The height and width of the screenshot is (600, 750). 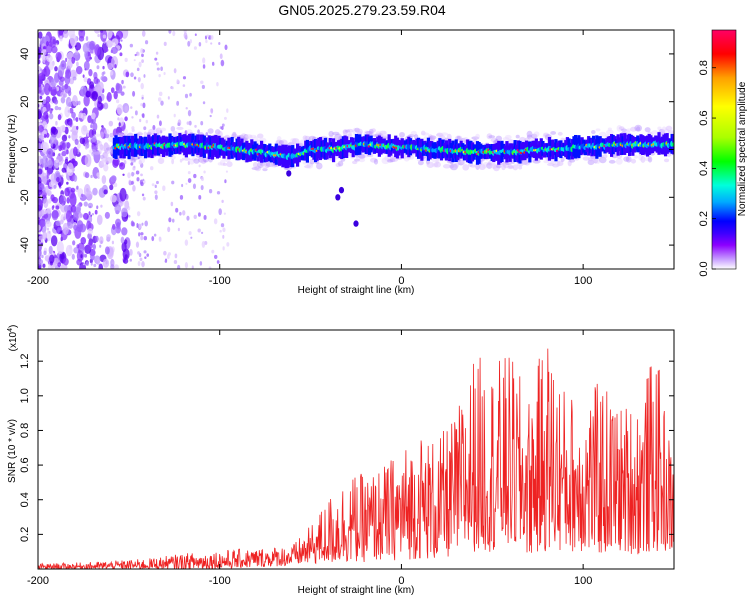 I want to click on x-tick-label: 0, so click(x=401, y=281).